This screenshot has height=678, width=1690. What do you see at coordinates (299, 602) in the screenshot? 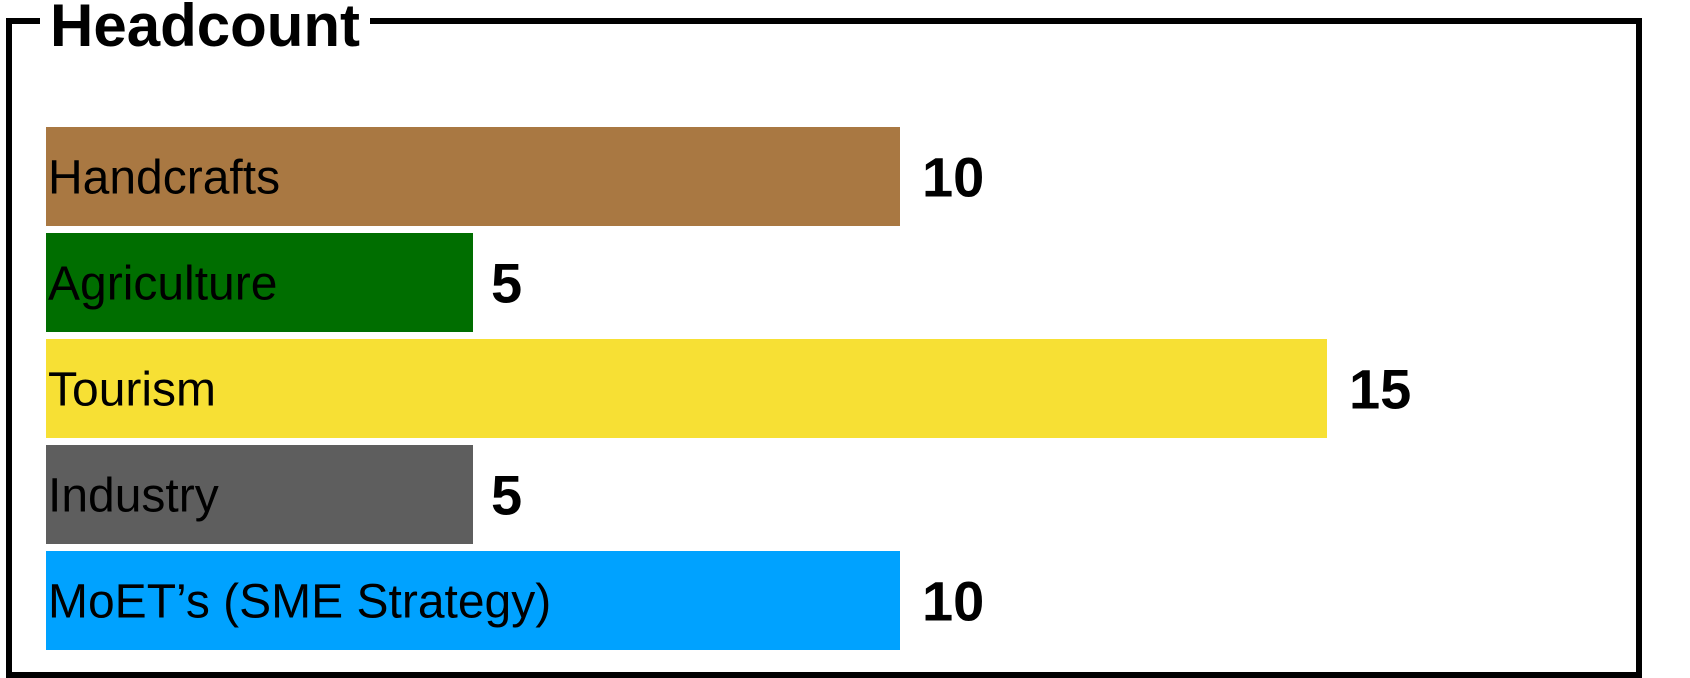
I see `category-label: MoET’s (SME Strategy)` at bounding box center [299, 602].